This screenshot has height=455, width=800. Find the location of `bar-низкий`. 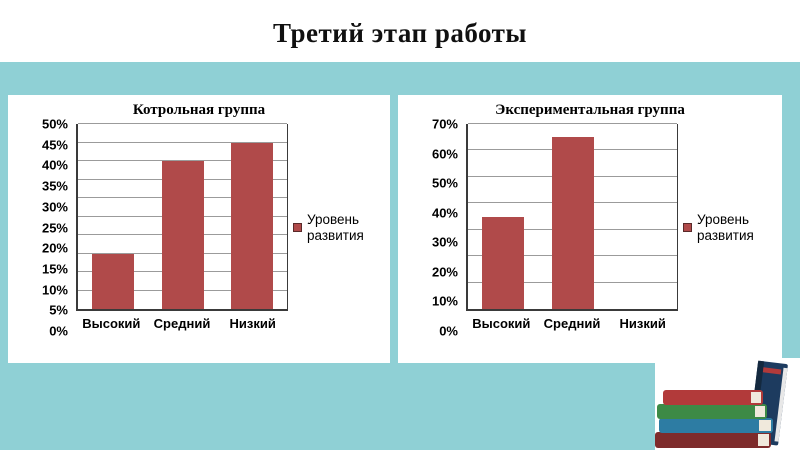

bar-низкий is located at coordinates (252, 225).